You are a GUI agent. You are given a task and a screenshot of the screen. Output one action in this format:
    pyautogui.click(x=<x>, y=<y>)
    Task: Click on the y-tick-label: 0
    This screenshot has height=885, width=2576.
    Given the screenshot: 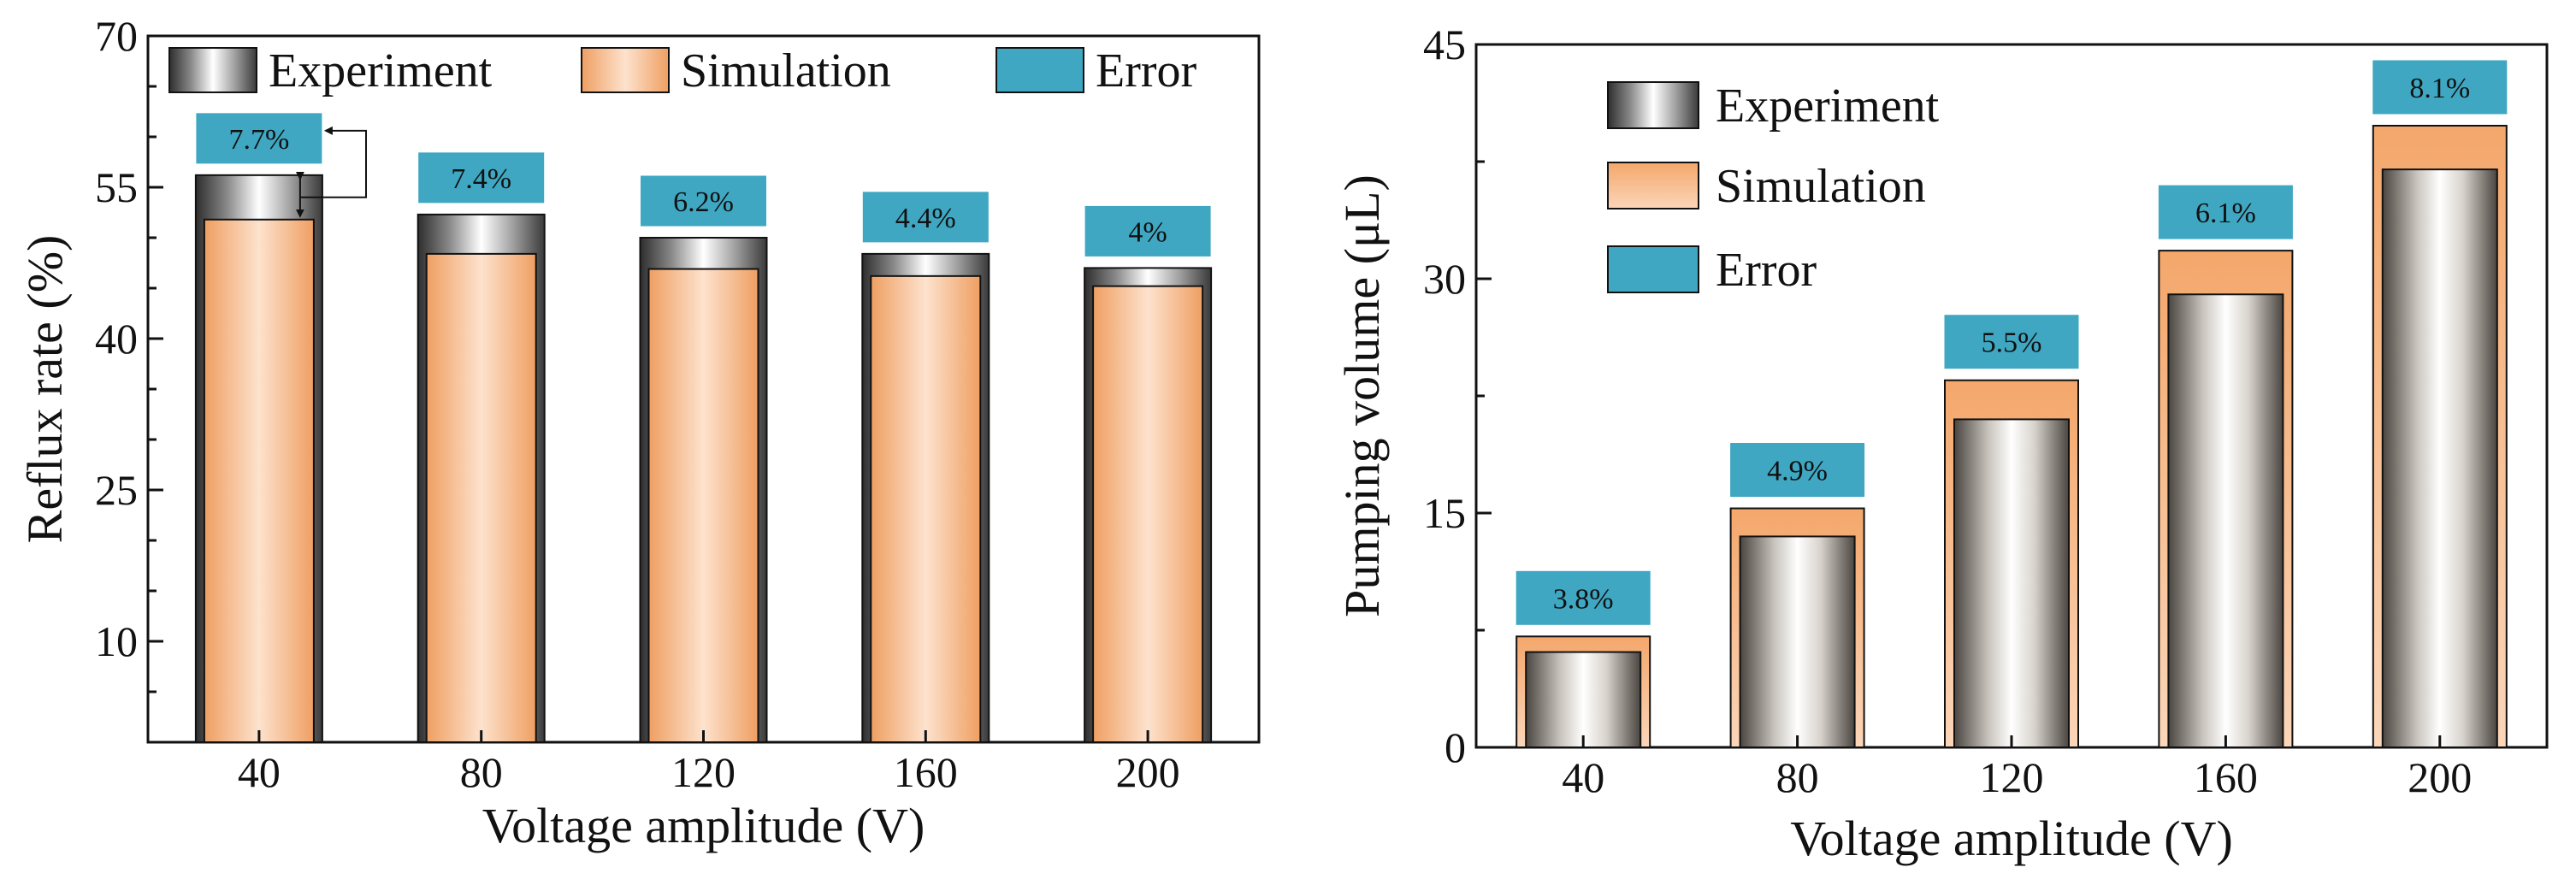 What is the action you would take?
    pyautogui.click(x=1455, y=747)
    